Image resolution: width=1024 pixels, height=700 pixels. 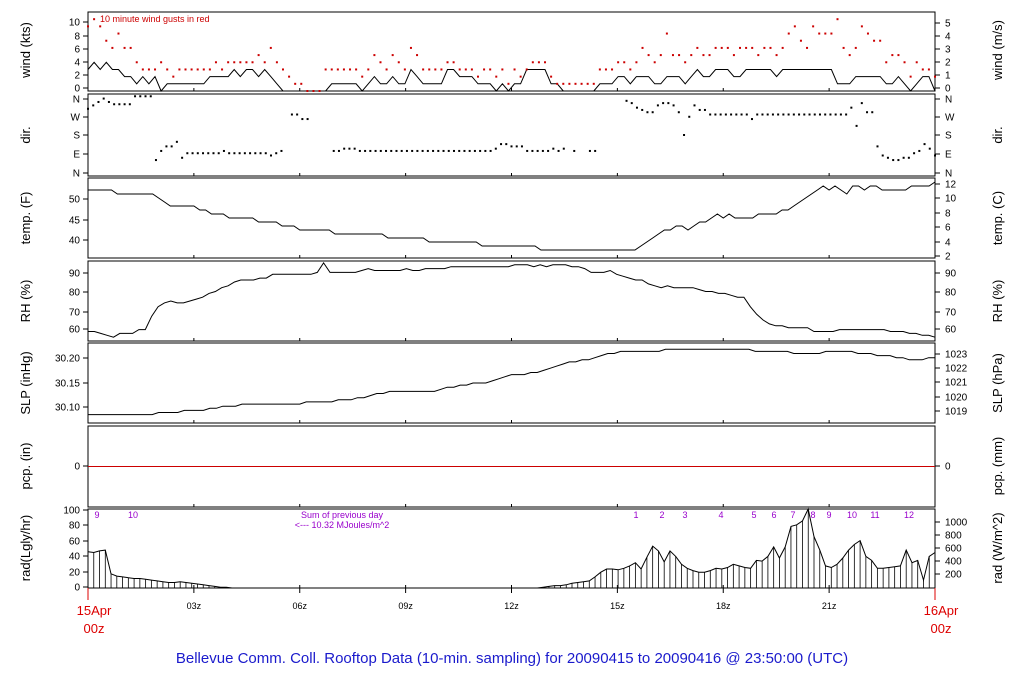 I want to click on dir-tick-label-left: S, so click(x=76, y=136).